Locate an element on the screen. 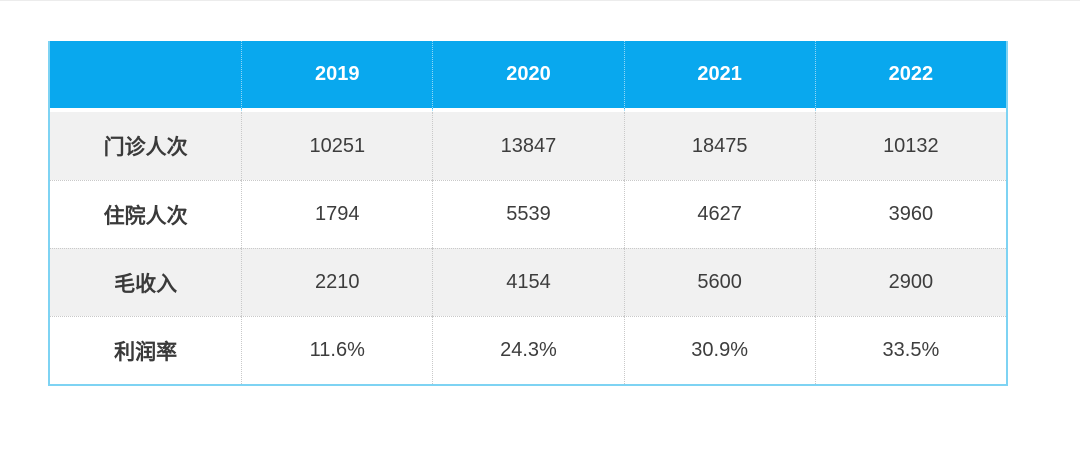  table-cell: 2210 is located at coordinates (337, 282).